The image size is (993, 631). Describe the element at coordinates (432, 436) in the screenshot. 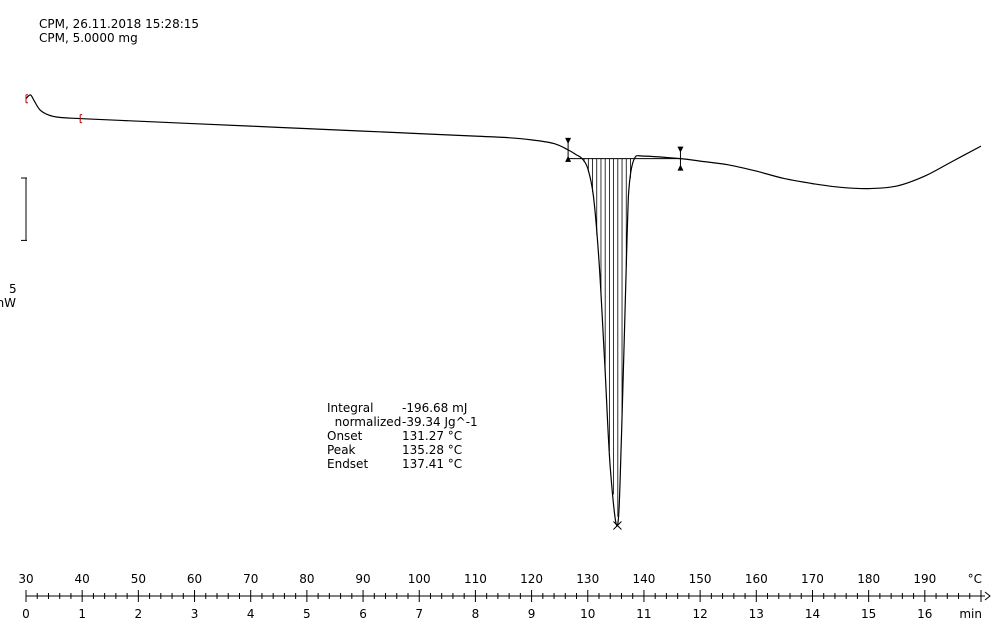

I see `result-value: 131.27 °C` at that location.